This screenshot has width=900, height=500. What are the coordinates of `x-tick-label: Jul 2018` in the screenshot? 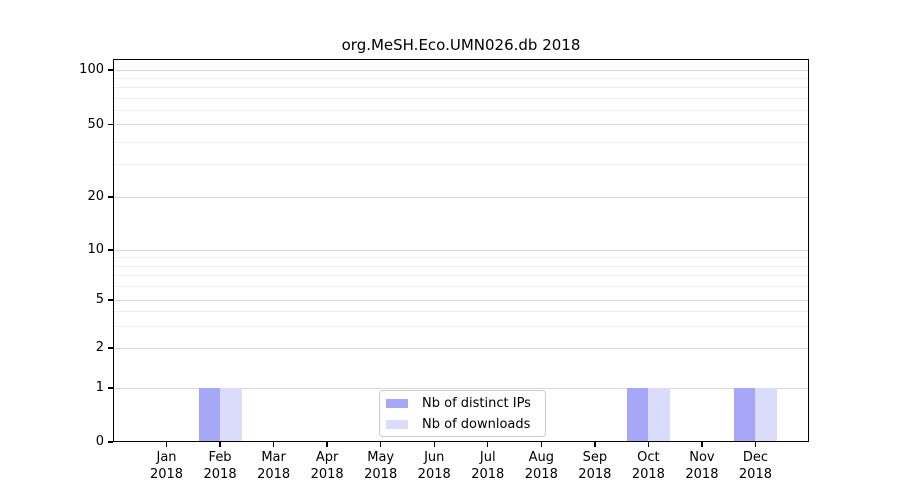 It's located at (488, 466).